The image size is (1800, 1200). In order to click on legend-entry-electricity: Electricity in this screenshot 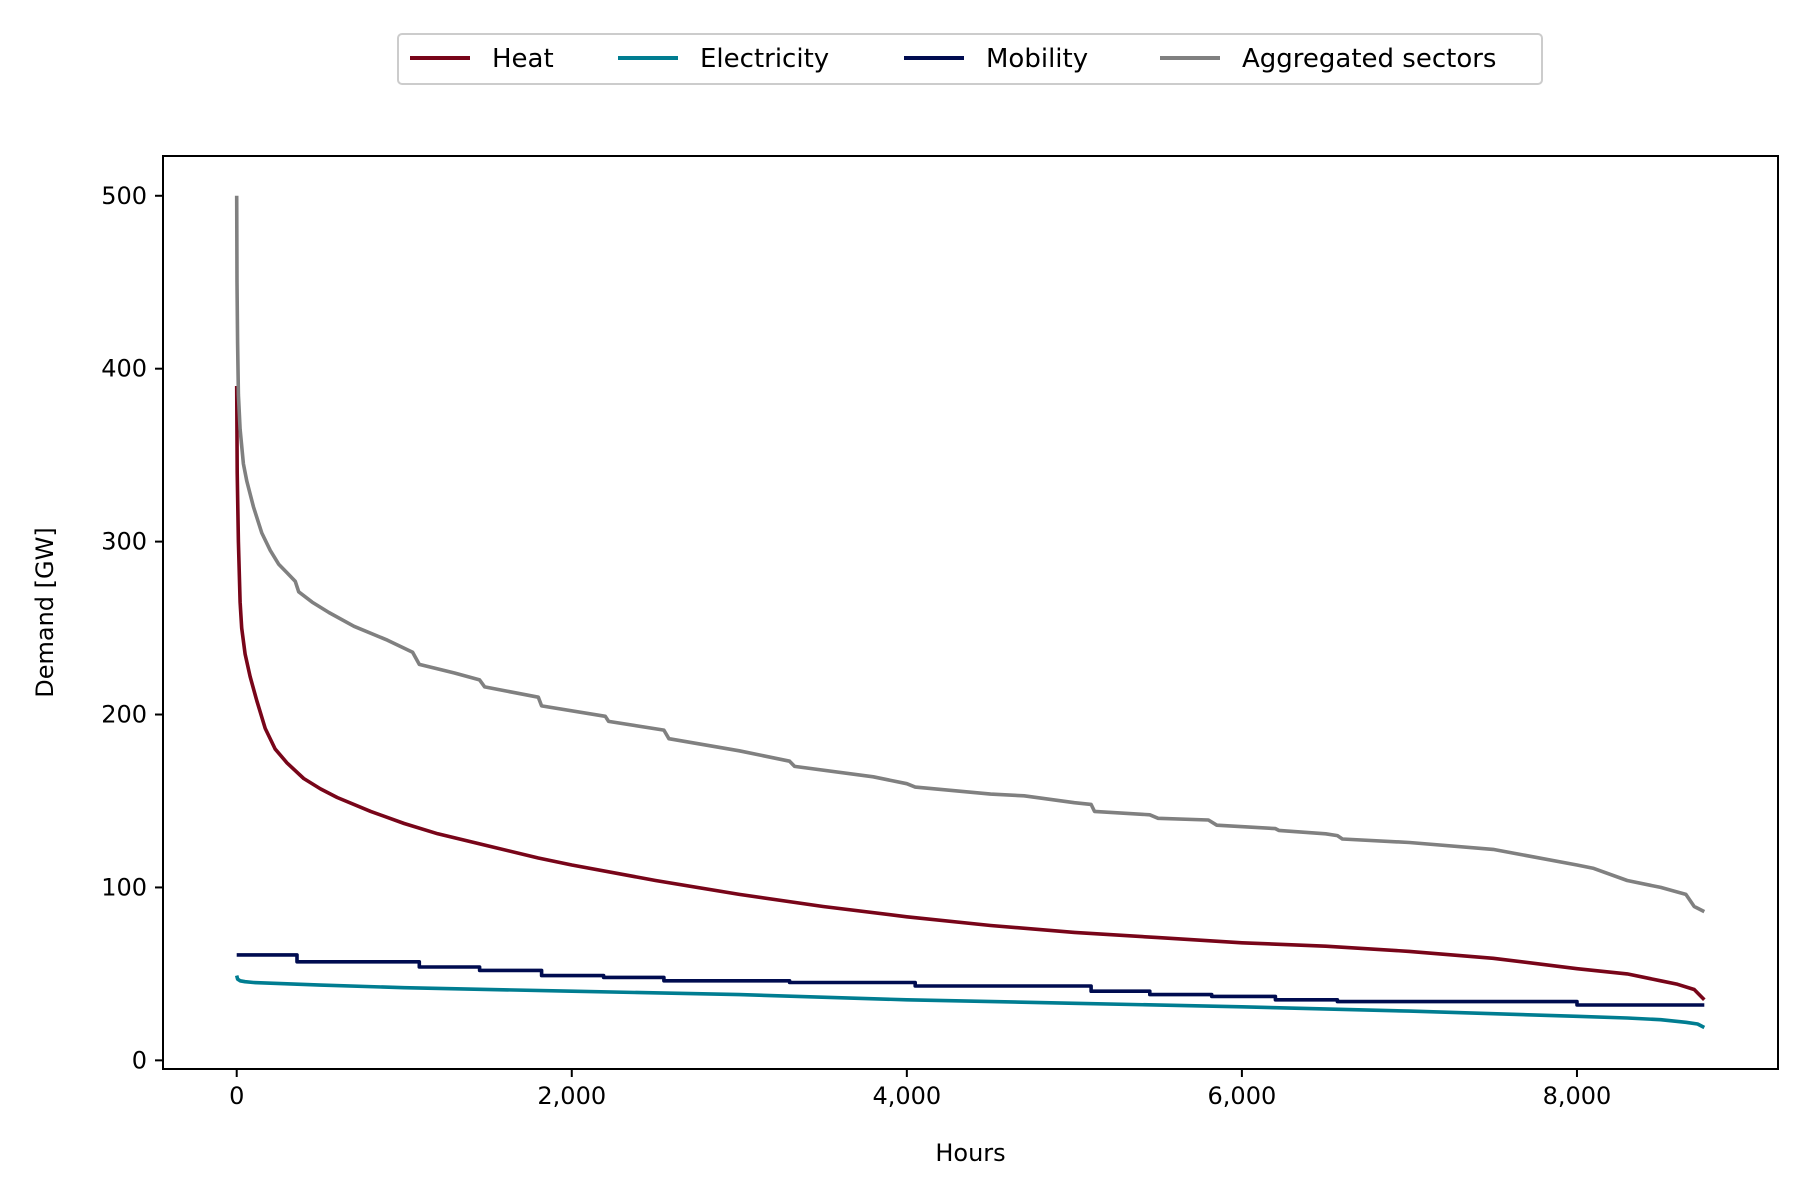, I will do `click(723, 59)`.